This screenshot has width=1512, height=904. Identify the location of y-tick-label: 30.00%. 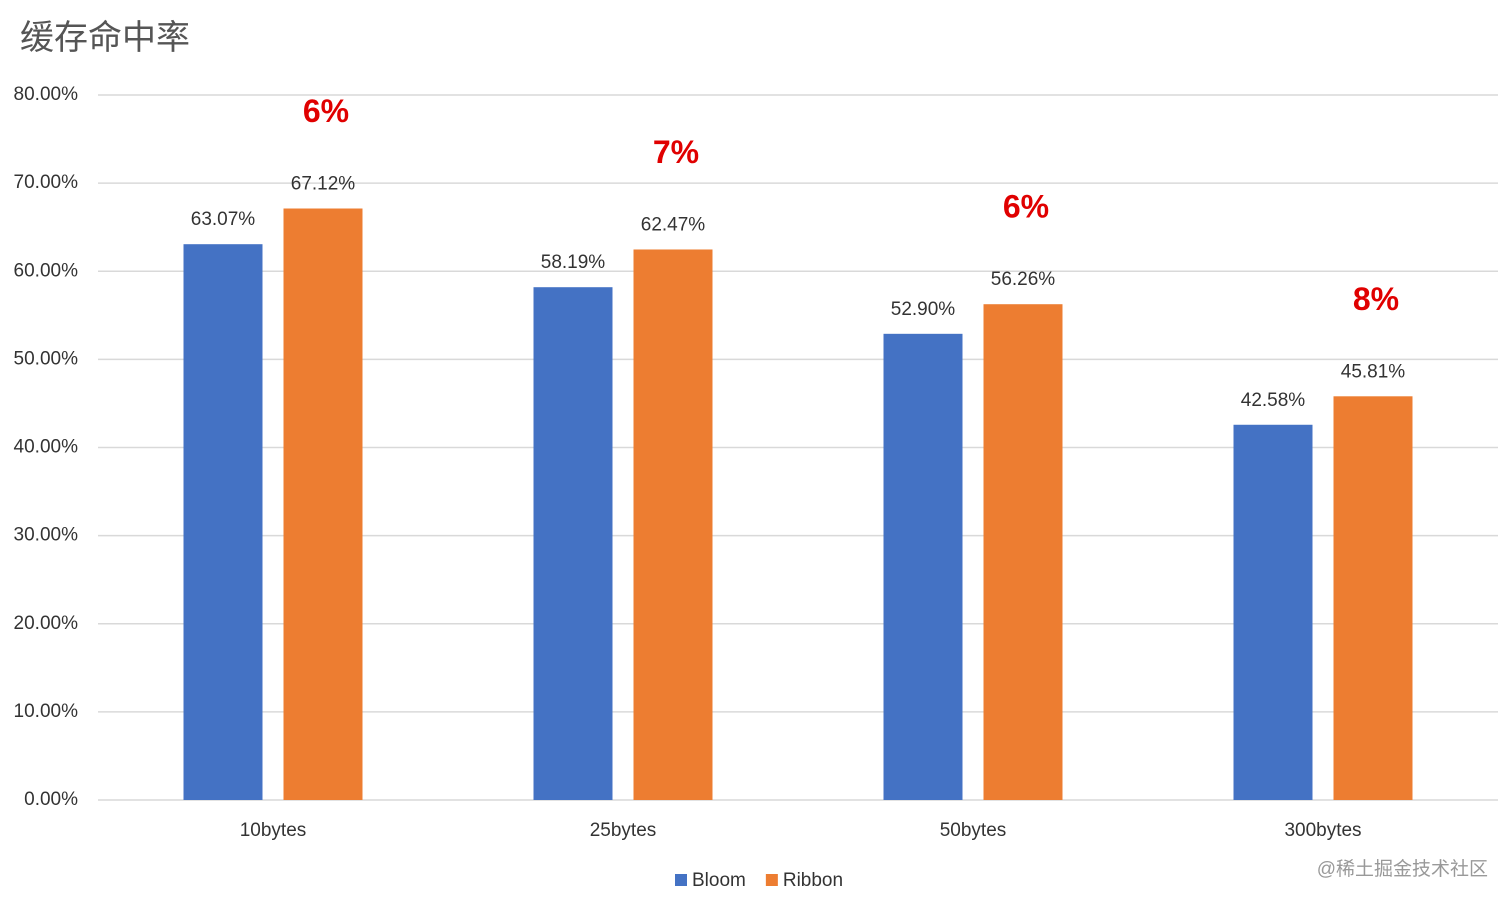
(46, 535).